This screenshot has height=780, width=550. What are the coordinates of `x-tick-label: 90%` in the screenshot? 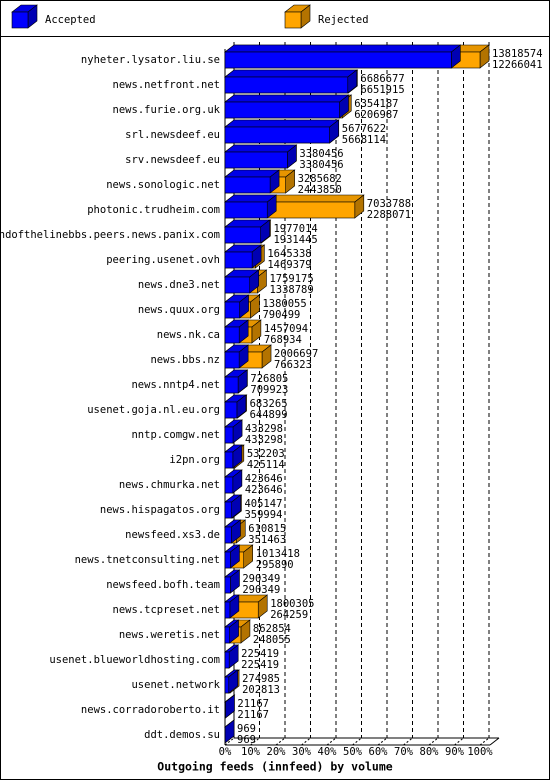 It's located at (455, 752).